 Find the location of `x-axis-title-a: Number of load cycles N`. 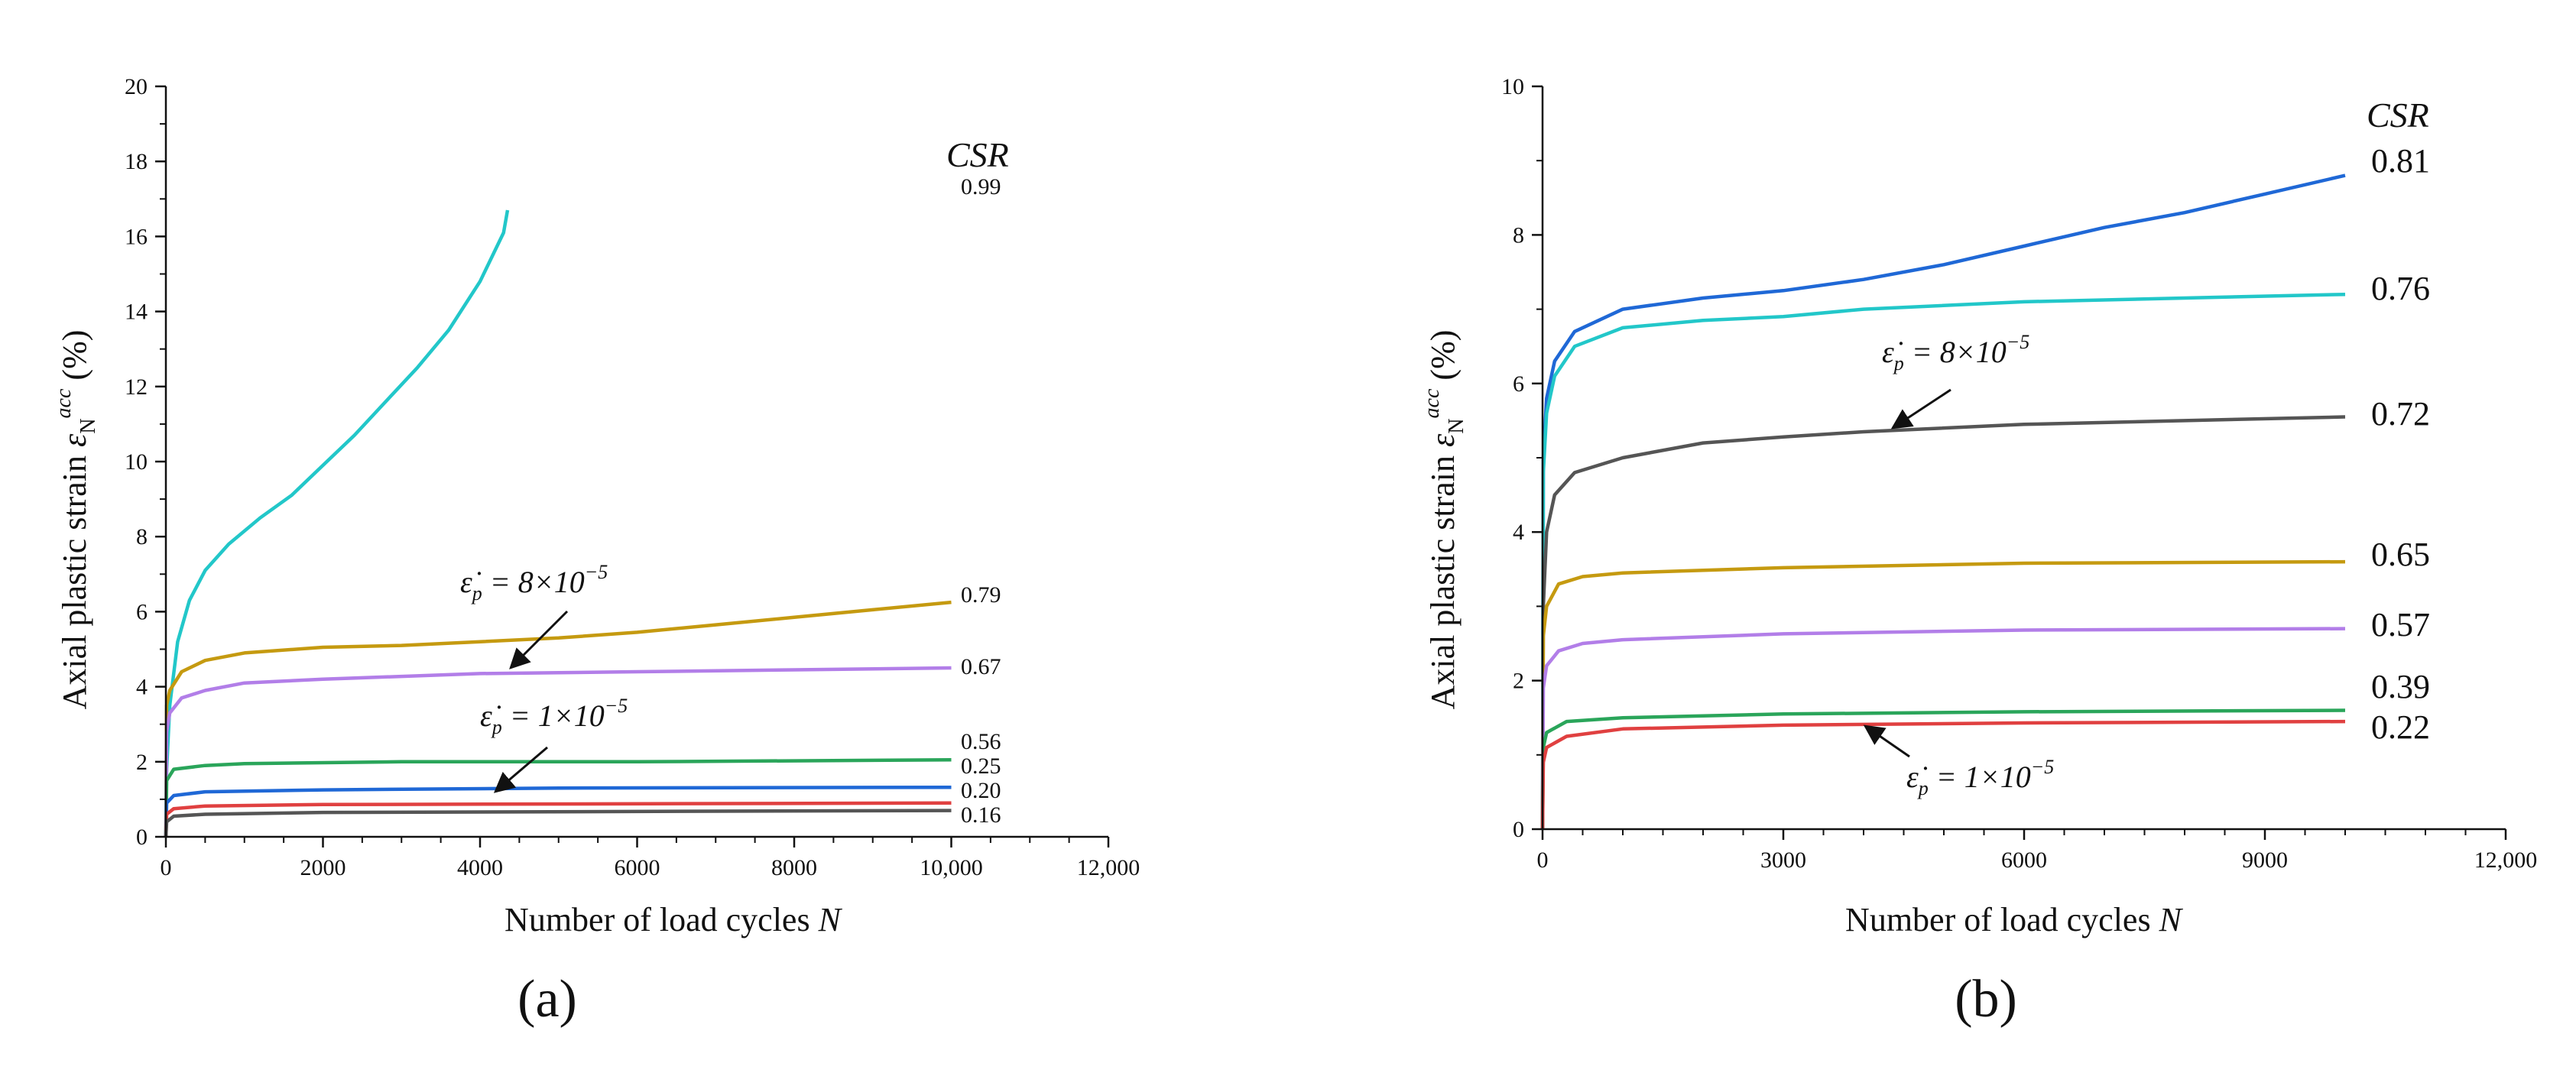

x-axis-title-a: Number of load cycles N is located at coordinates (673, 919).